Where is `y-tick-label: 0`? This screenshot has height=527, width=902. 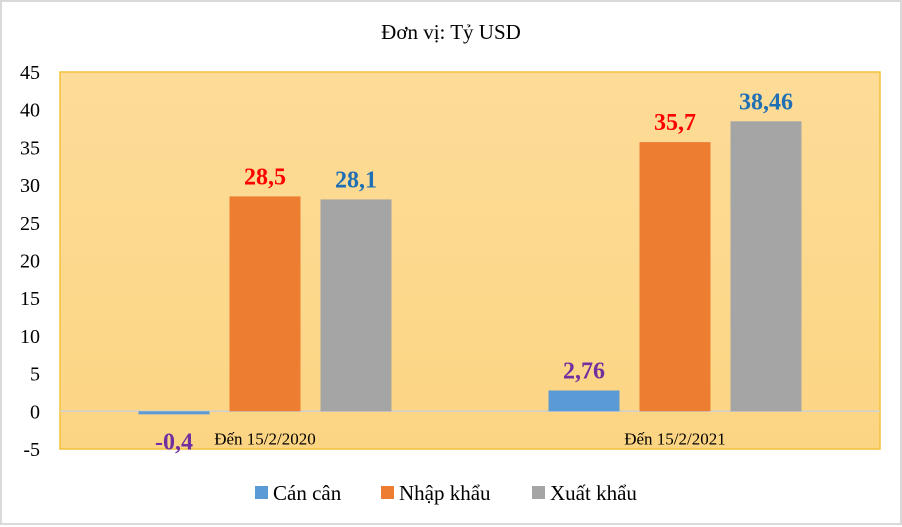 y-tick-label: 0 is located at coordinates (35, 412).